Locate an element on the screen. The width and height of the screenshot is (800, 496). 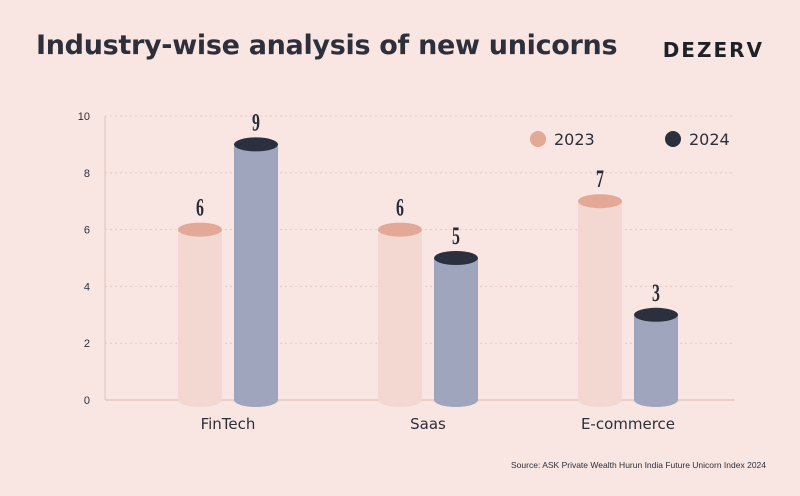
brand-logo: DEZERV is located at coordinates (713, 50).